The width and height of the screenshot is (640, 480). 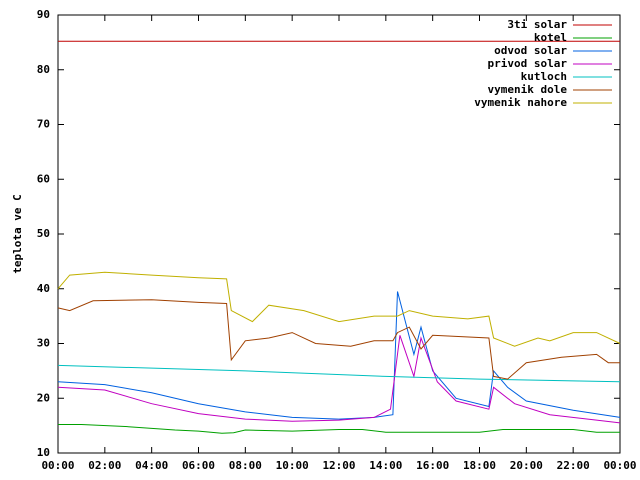 What do you see at coordinates (432, 465) in the screenshot?
I see `x-tick-label: 16:00` at bounding box center [432, 465].